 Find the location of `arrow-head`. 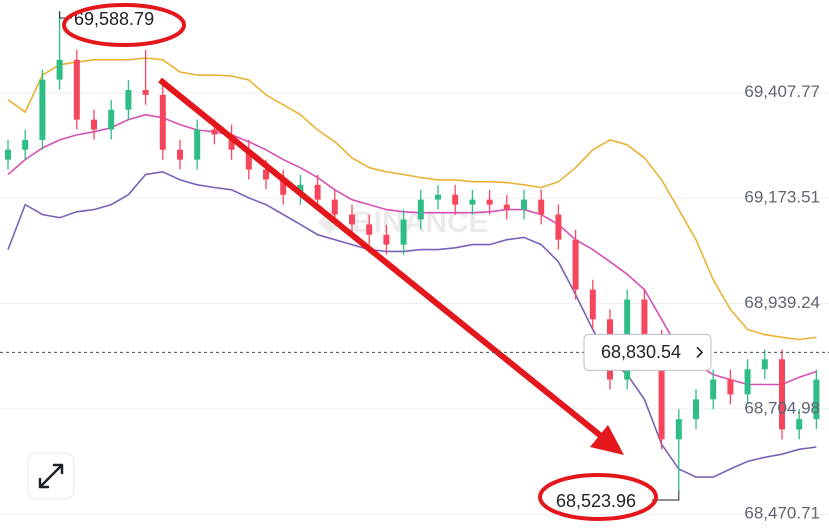

arrow-head is located at coordinates (607, 440).